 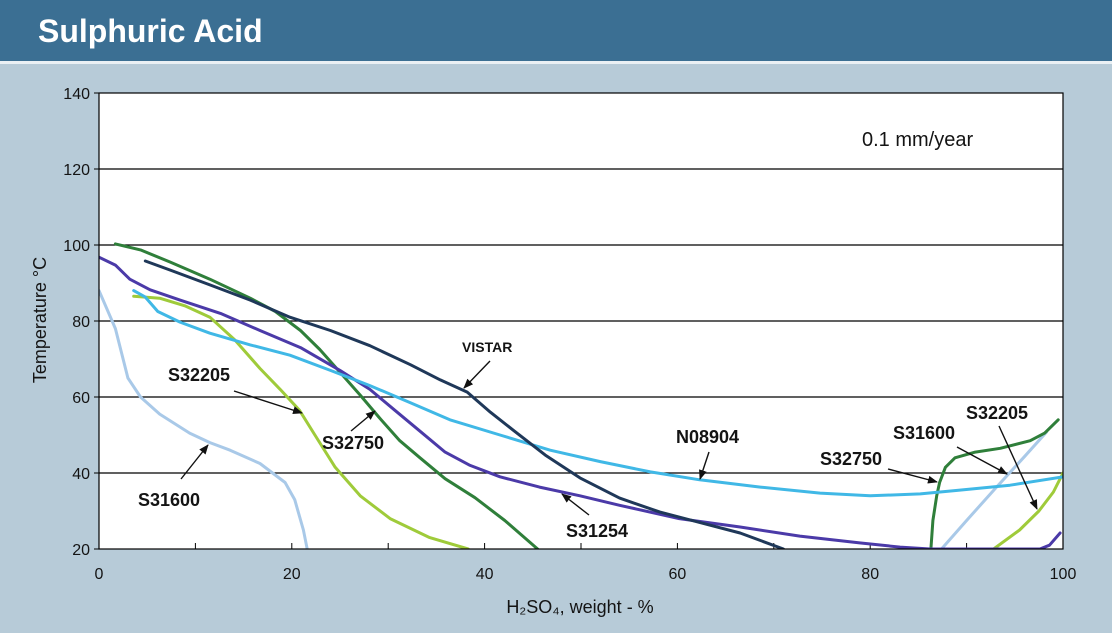 I want to click on y-tick-label: 120, so click(x=76, y=170).